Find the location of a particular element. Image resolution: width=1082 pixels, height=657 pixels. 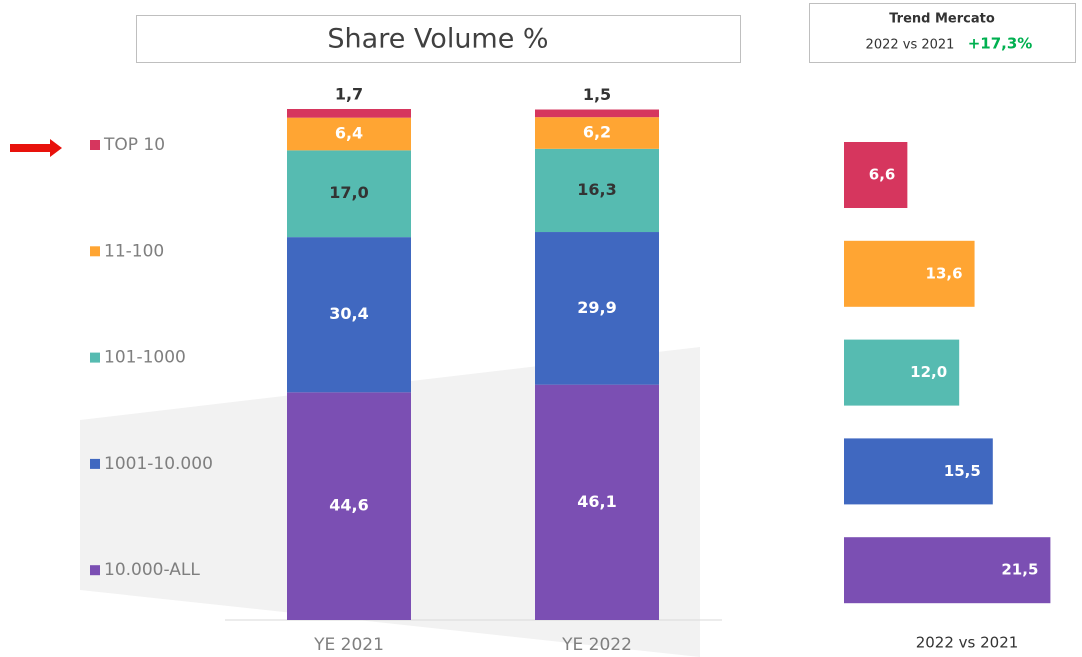

data-label: 6,4 is located at coordinates (349, 133).